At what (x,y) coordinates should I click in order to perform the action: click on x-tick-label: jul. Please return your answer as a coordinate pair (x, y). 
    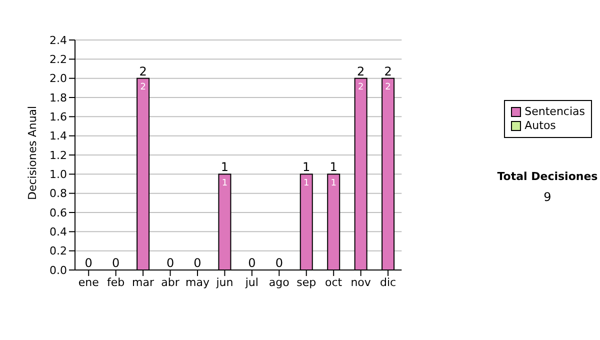
    Looking at the image, I should click on (251, 282).